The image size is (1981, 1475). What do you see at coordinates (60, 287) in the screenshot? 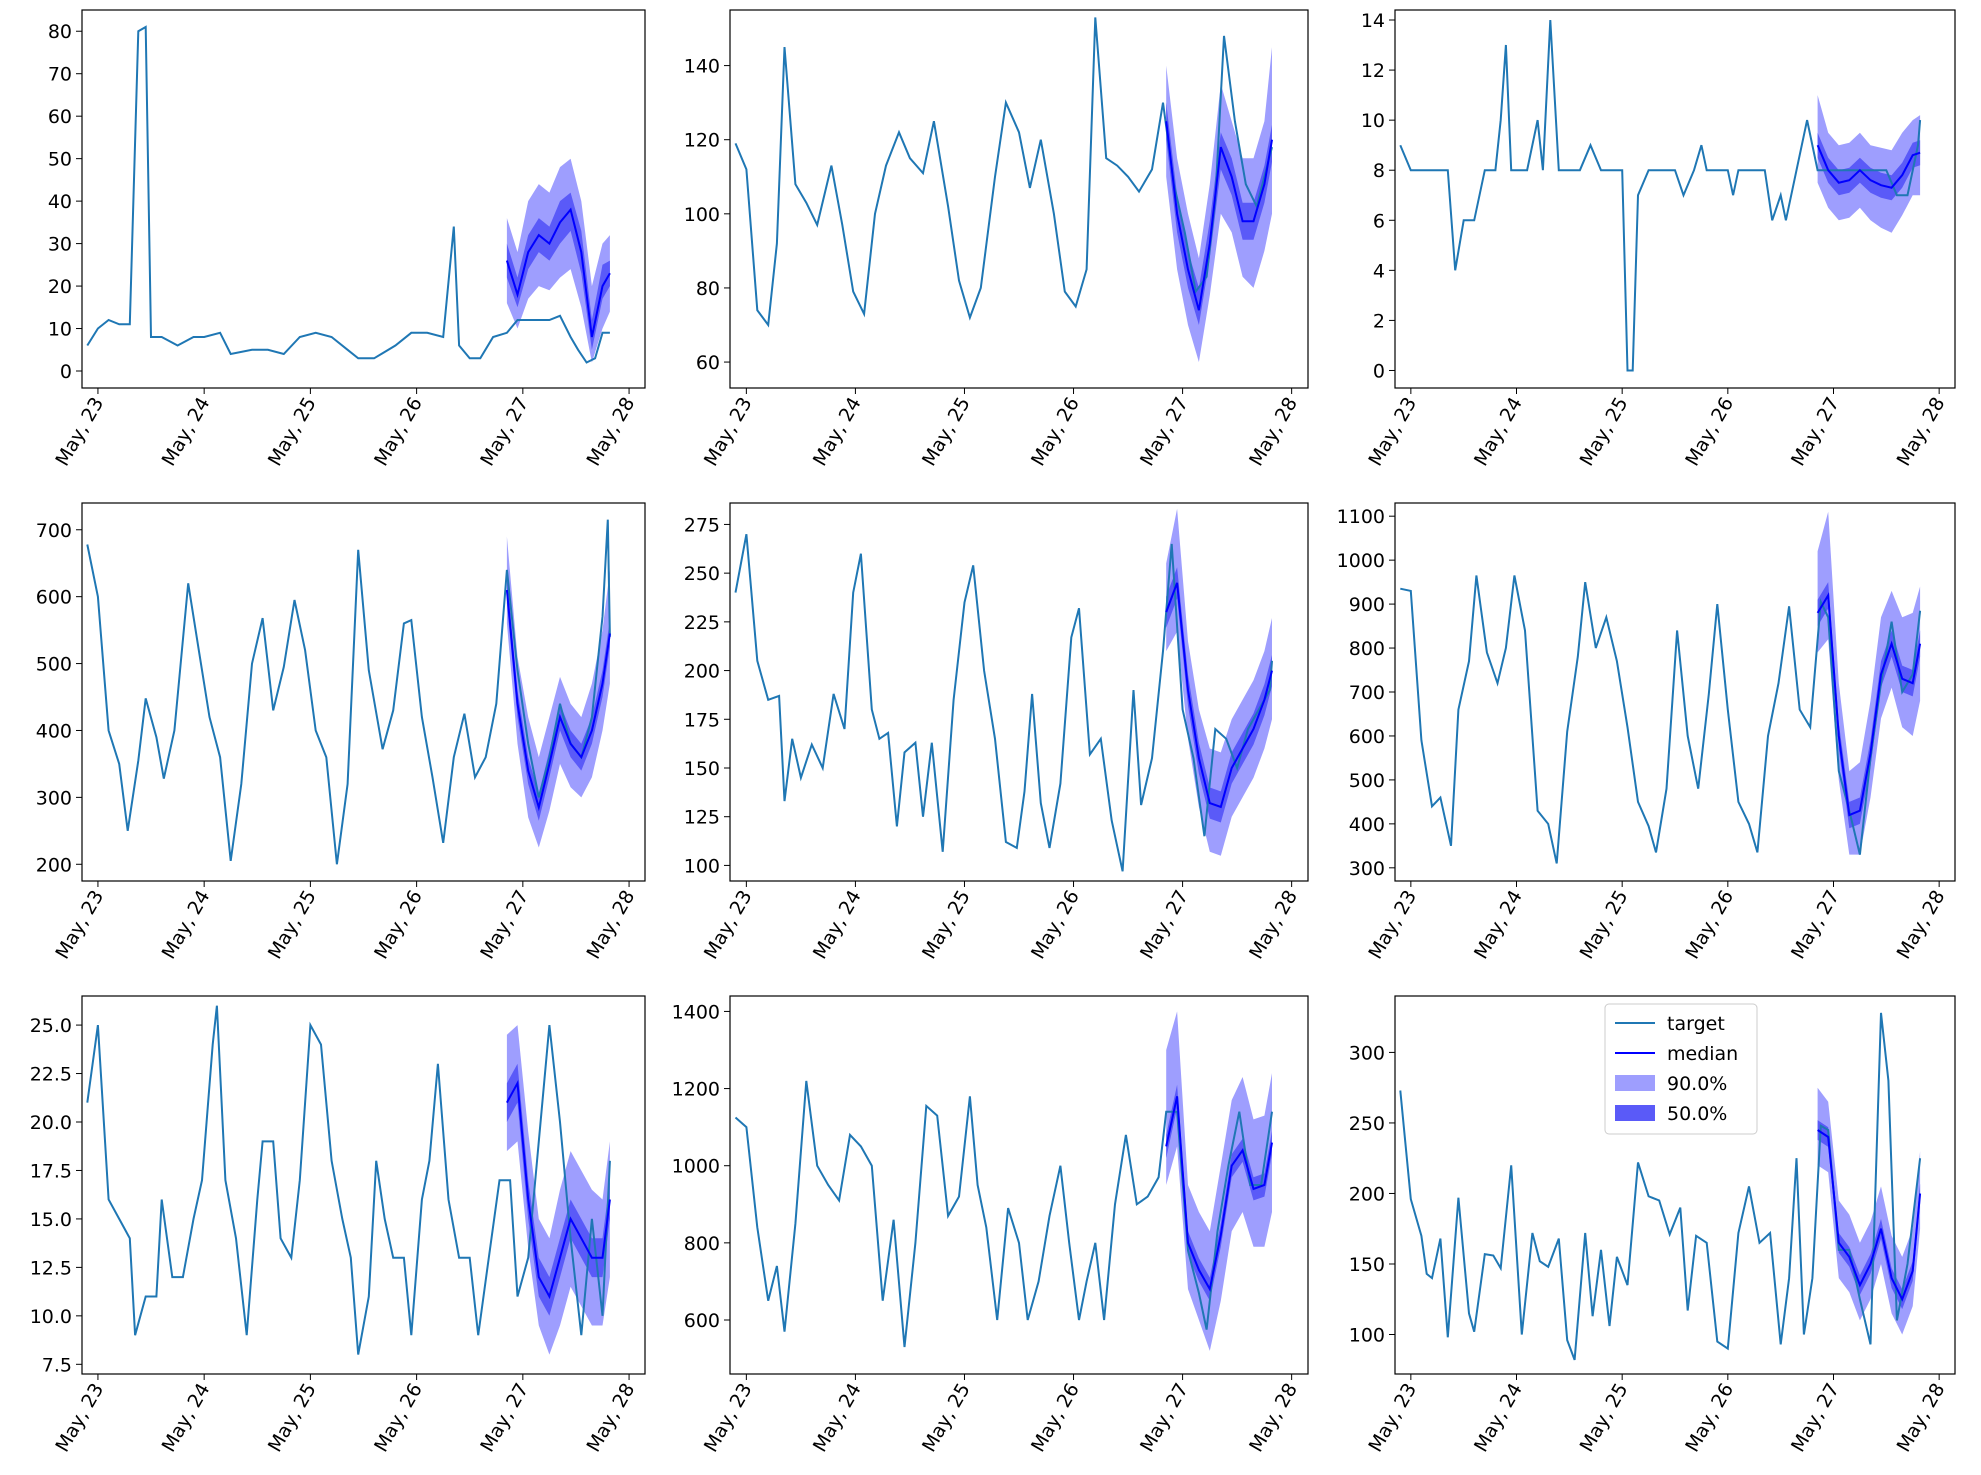
I see `y-tick-label: 20` at bounding box center [60, 287].